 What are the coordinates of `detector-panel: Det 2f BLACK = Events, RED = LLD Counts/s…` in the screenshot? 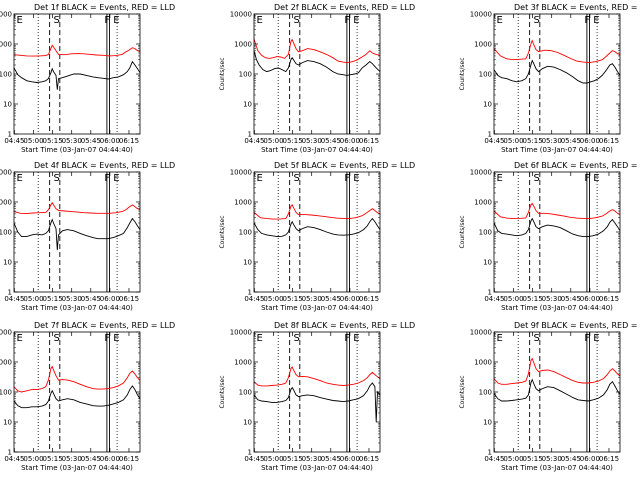 It's located at (317, 78).